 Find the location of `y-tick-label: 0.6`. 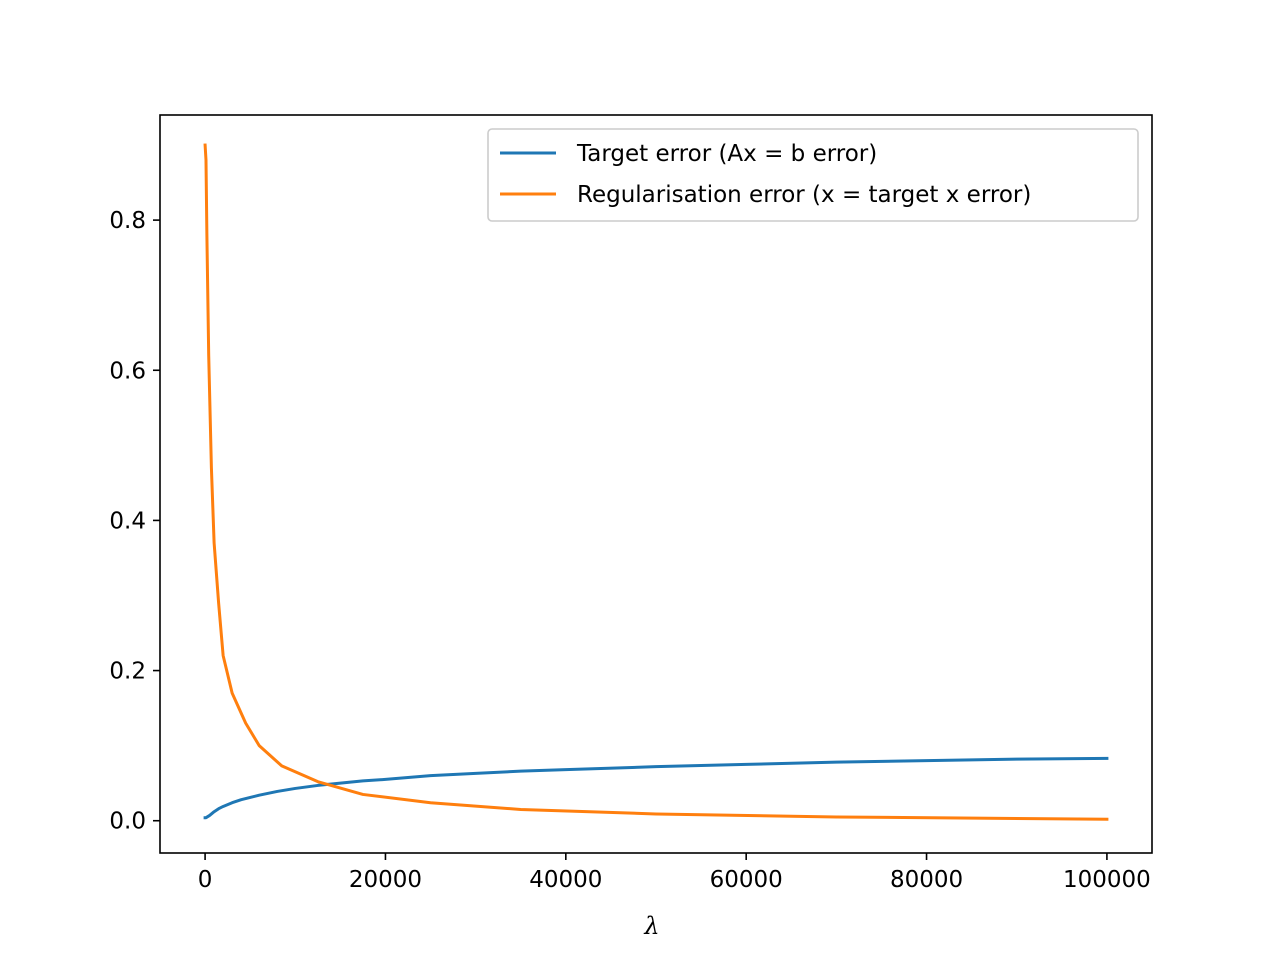

y-tick-label: 0.6 is located at coordinates (127, 371).